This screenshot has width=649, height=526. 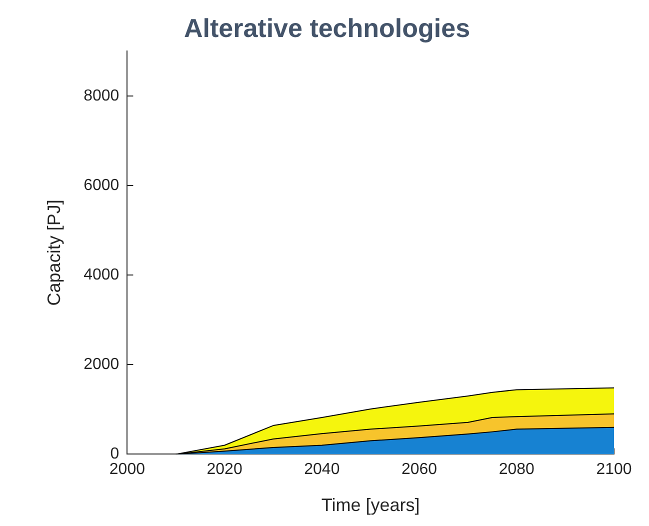 What do you see at coordinates (127, 469) in the screenshot?
I see `x-tick-label: 2000` at bounding box center [127, 469].